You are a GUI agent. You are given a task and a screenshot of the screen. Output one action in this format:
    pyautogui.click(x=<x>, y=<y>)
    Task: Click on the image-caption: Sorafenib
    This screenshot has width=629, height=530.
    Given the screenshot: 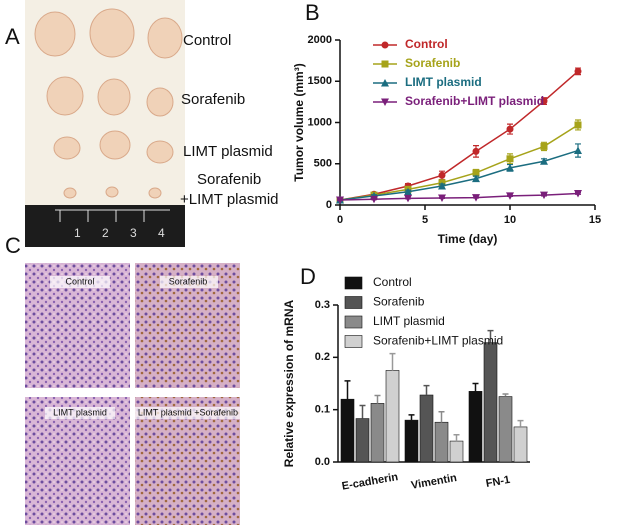 What is the action you would take?
    pyautogui.click(x=188, y=281)
    